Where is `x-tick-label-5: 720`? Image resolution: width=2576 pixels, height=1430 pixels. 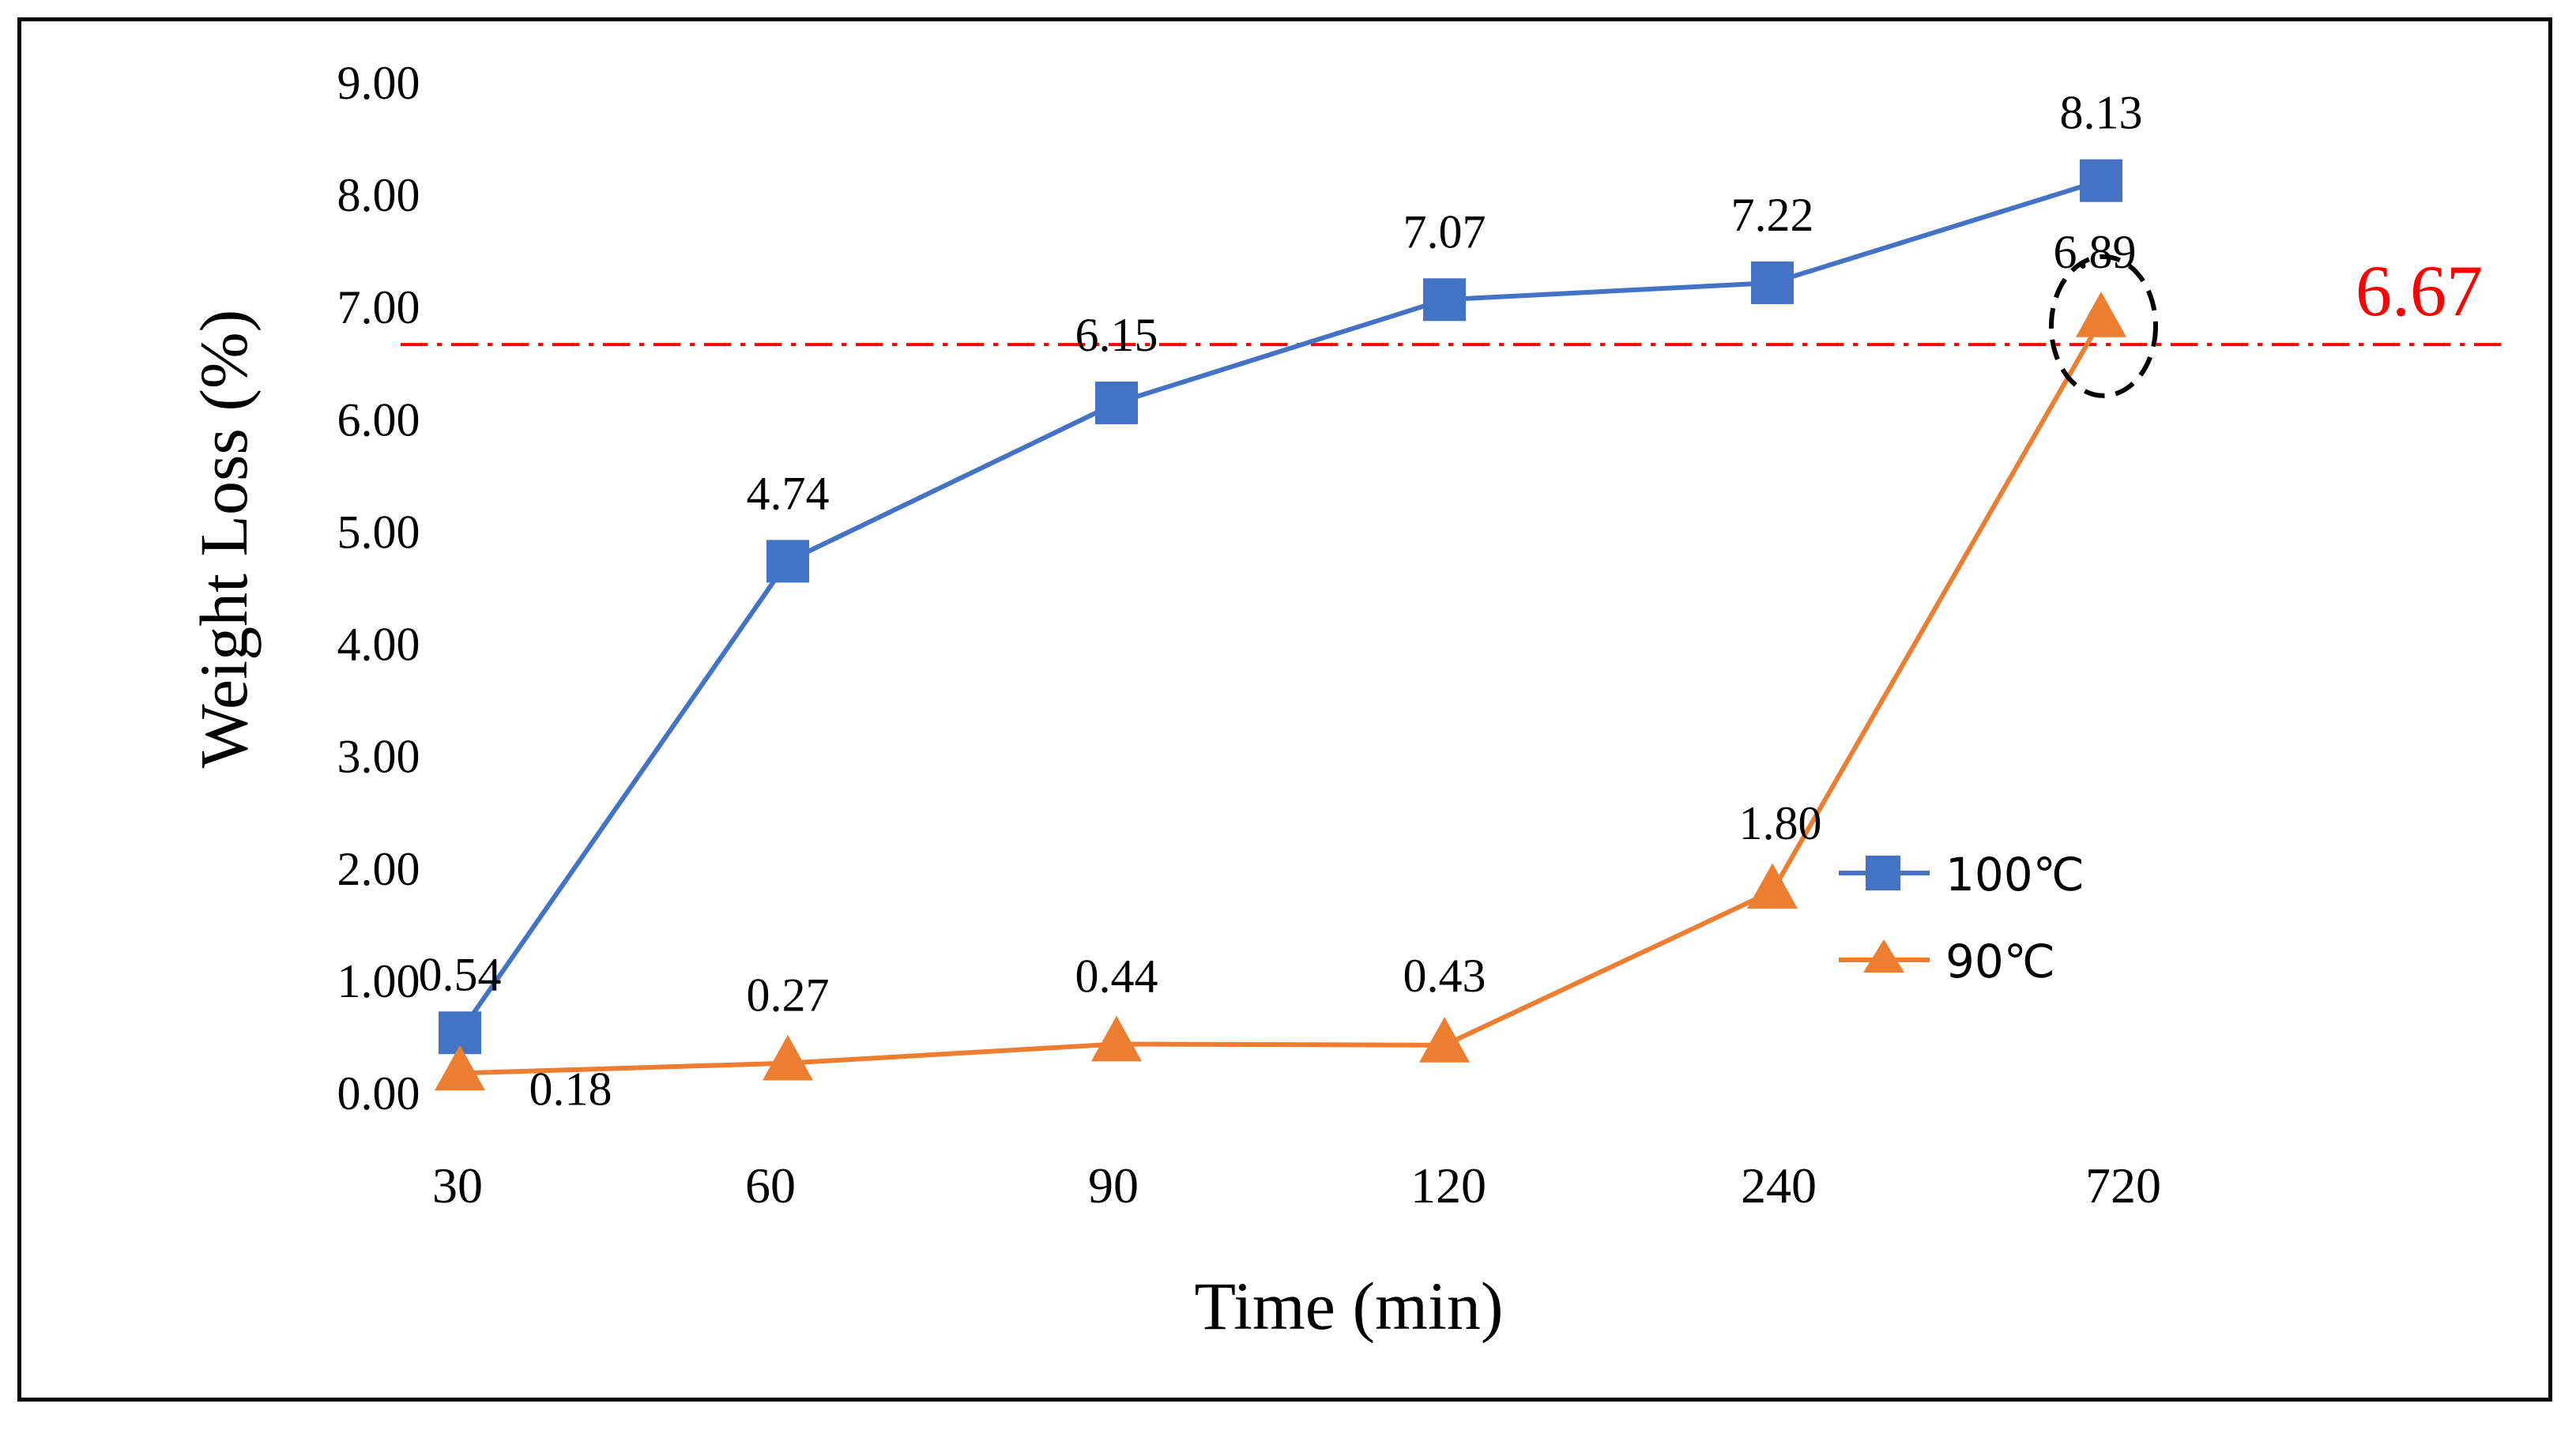 x-tick-label-5: 720 is located at coordinates (2123, 1185).